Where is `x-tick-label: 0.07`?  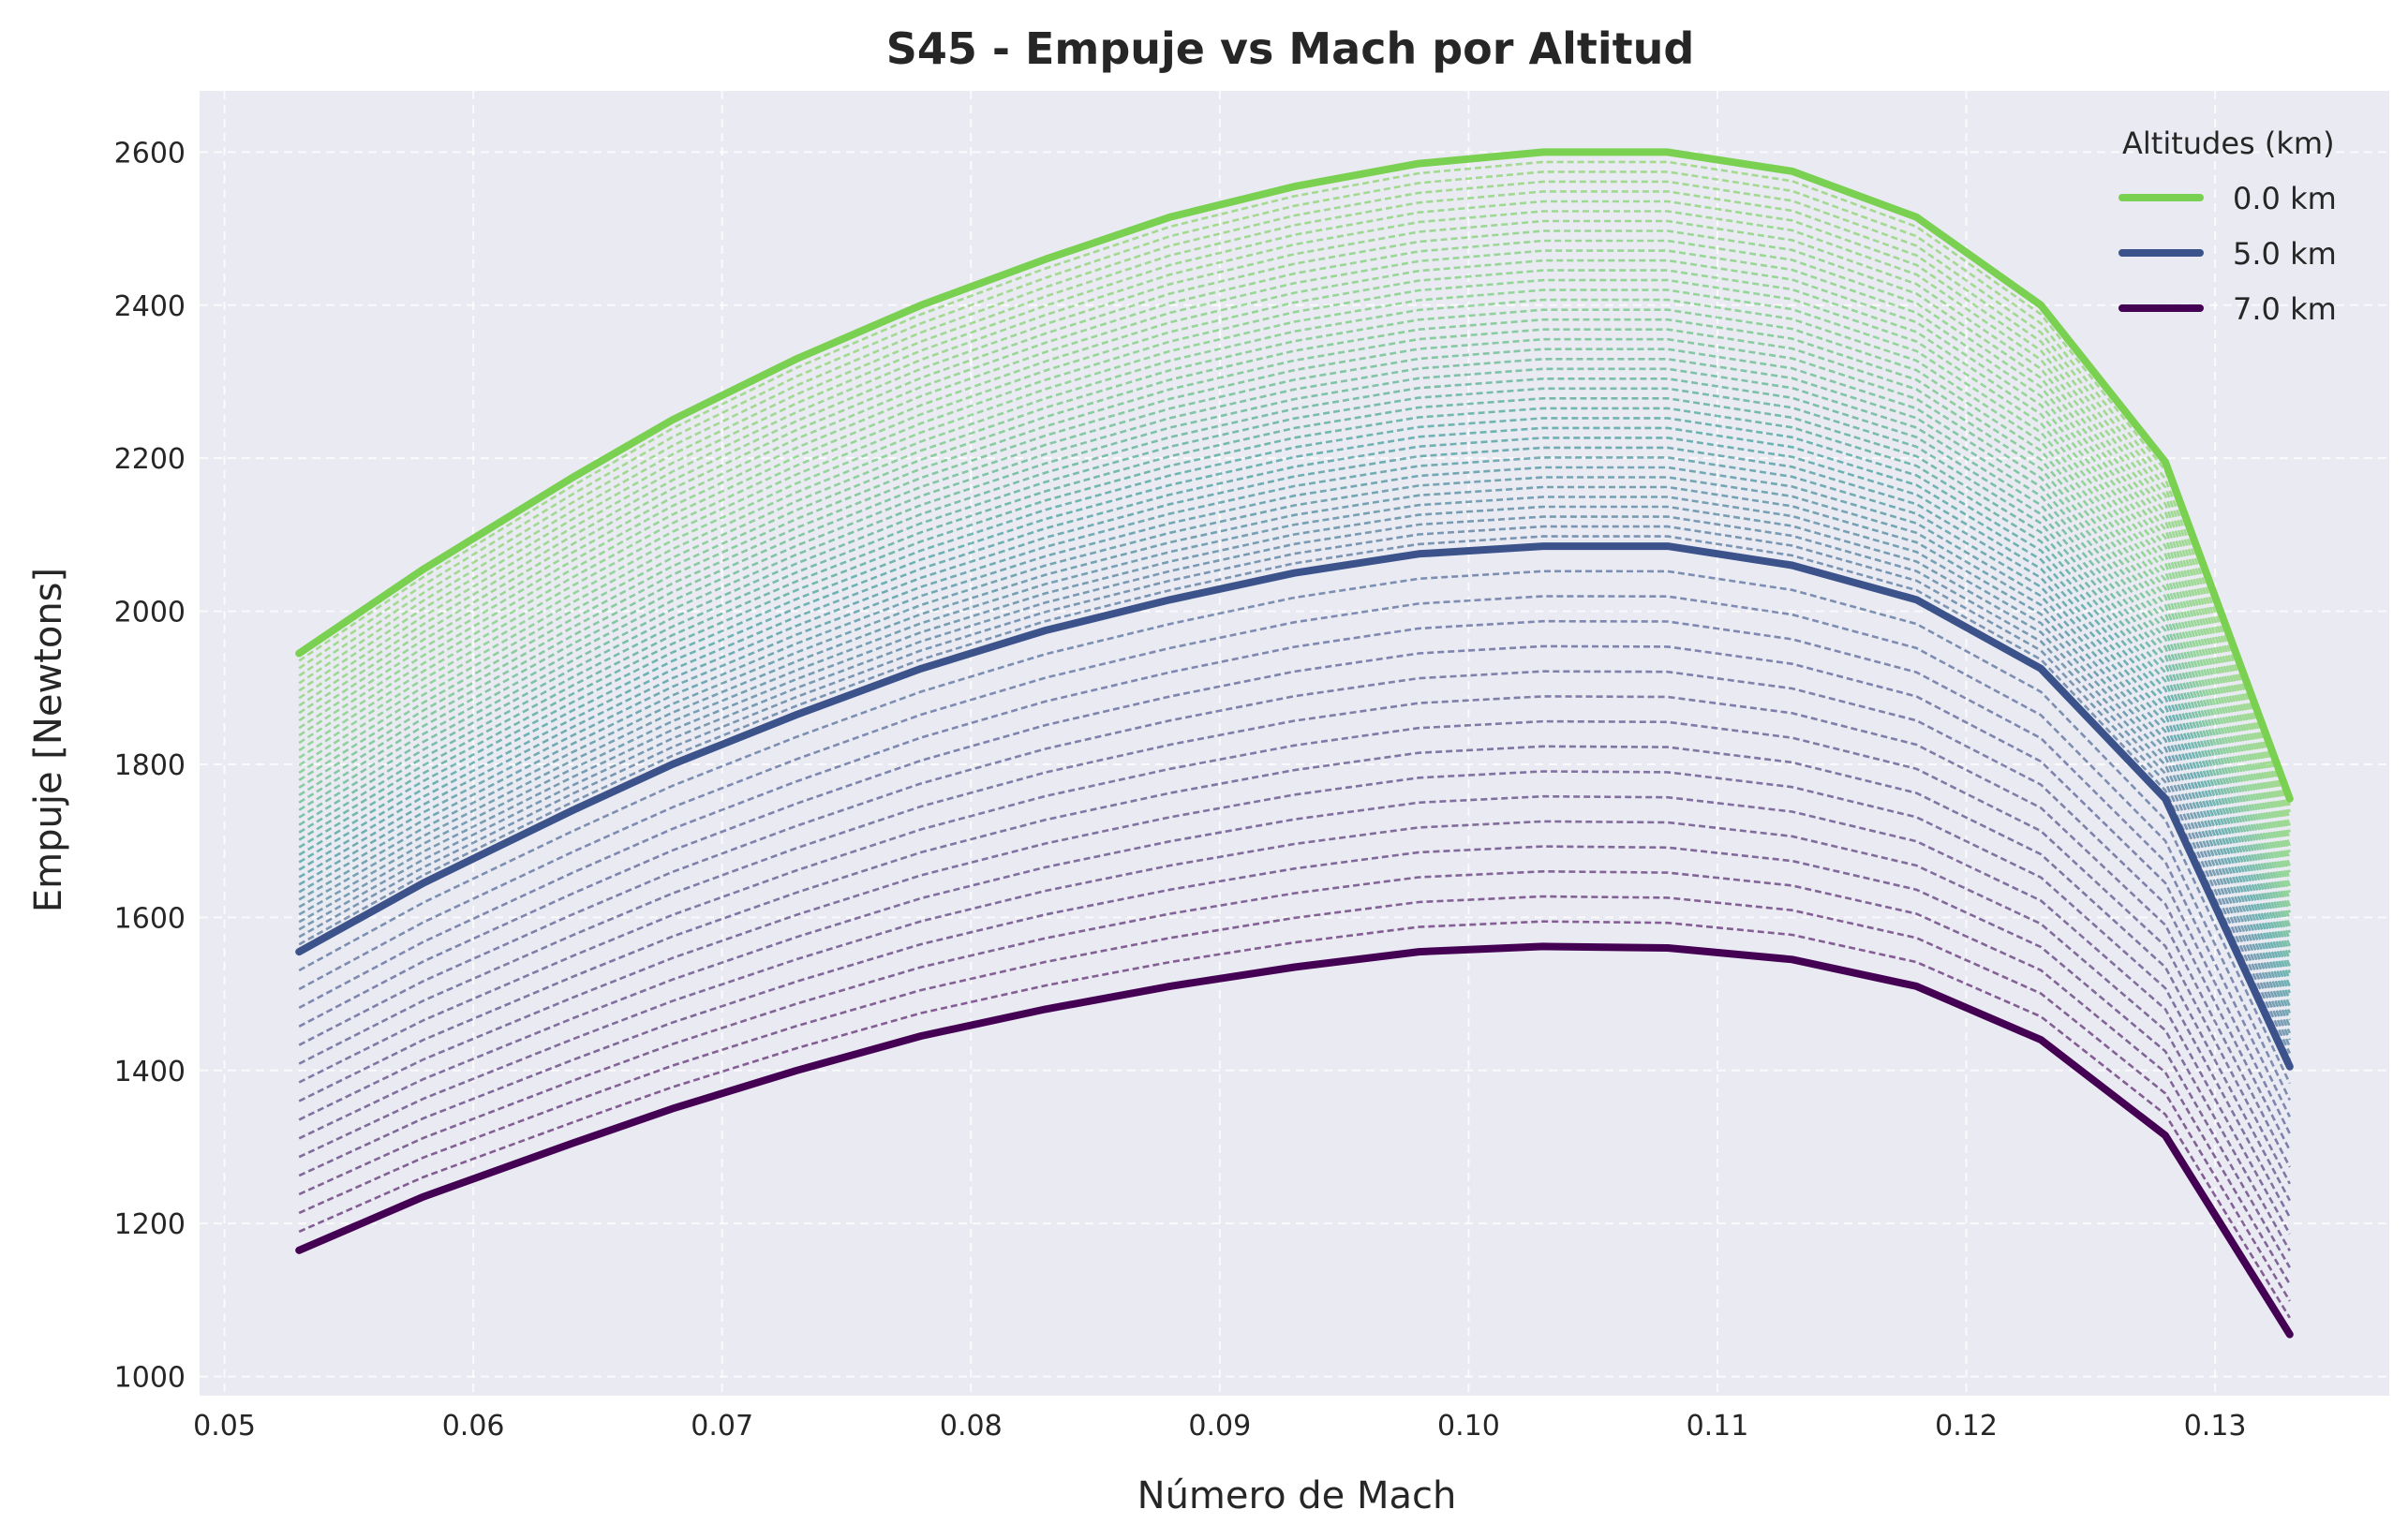
x-tick-label: 0.07 is located at coordinates (722, 1426).